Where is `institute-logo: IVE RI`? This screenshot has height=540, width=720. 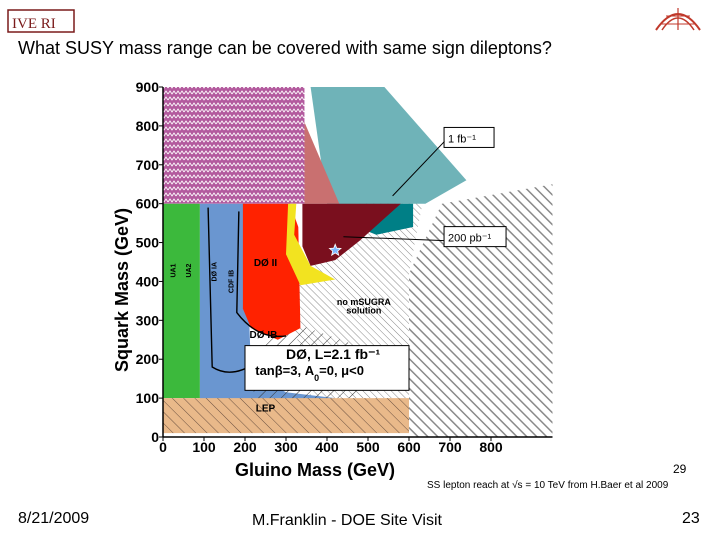
institute-logo: IVE RI is located at coordinates (41, 19).